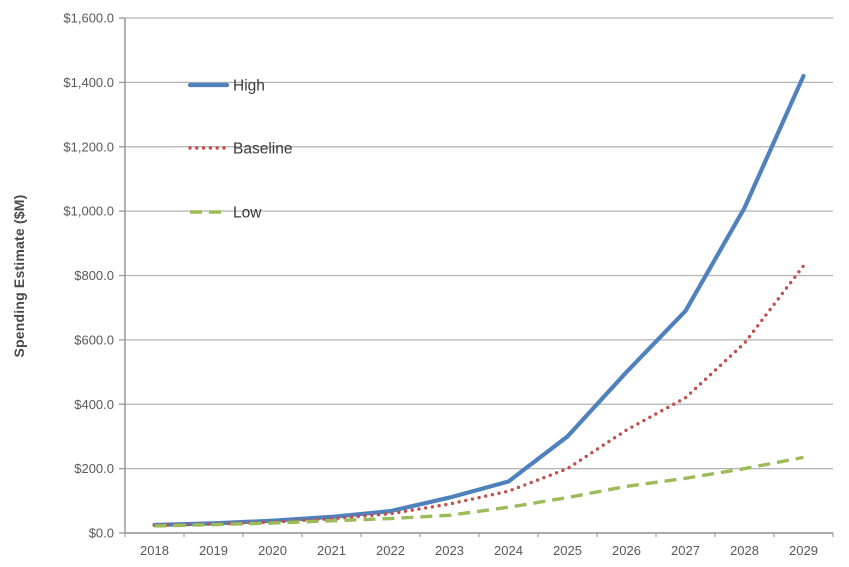  Describe the element at coordinates (272, 550) in the screenshot. I see `x-tick-label: 2020` at that location.